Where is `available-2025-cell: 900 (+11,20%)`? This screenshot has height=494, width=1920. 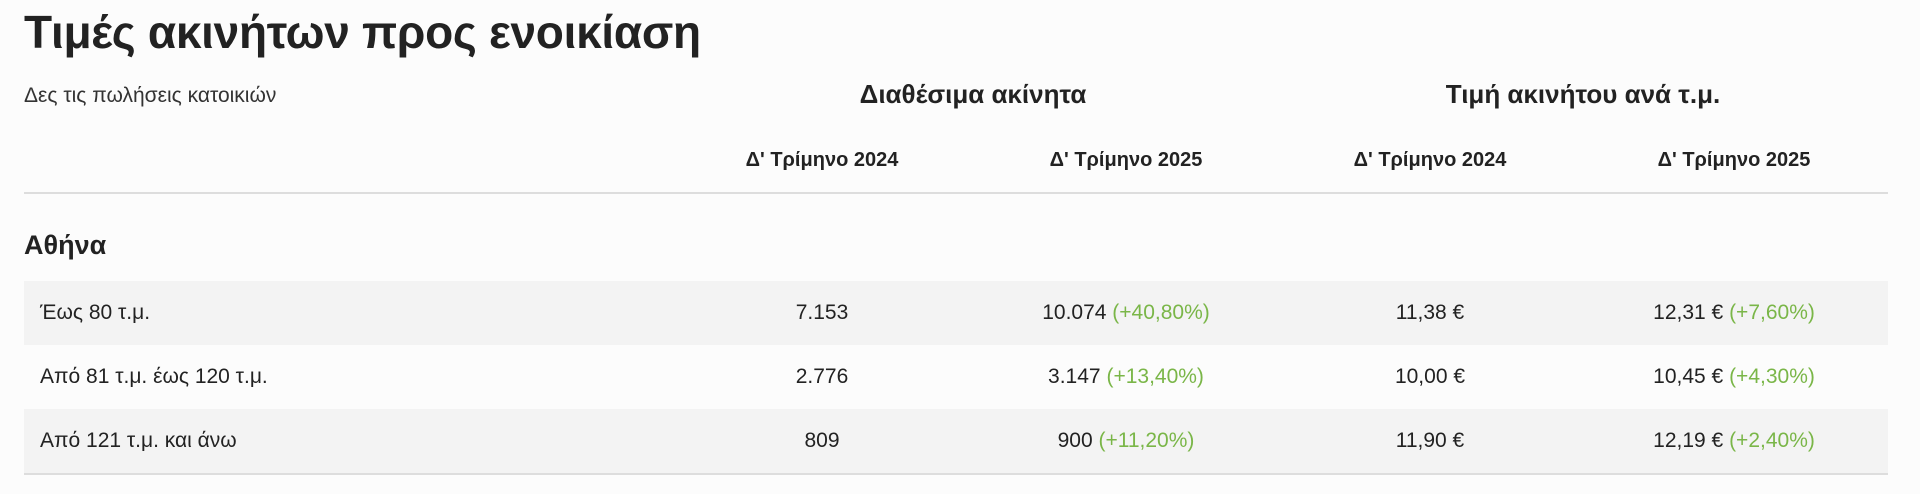
available-2025-cell: 900 (+11,20%) is located at coordinates (1126, 441).